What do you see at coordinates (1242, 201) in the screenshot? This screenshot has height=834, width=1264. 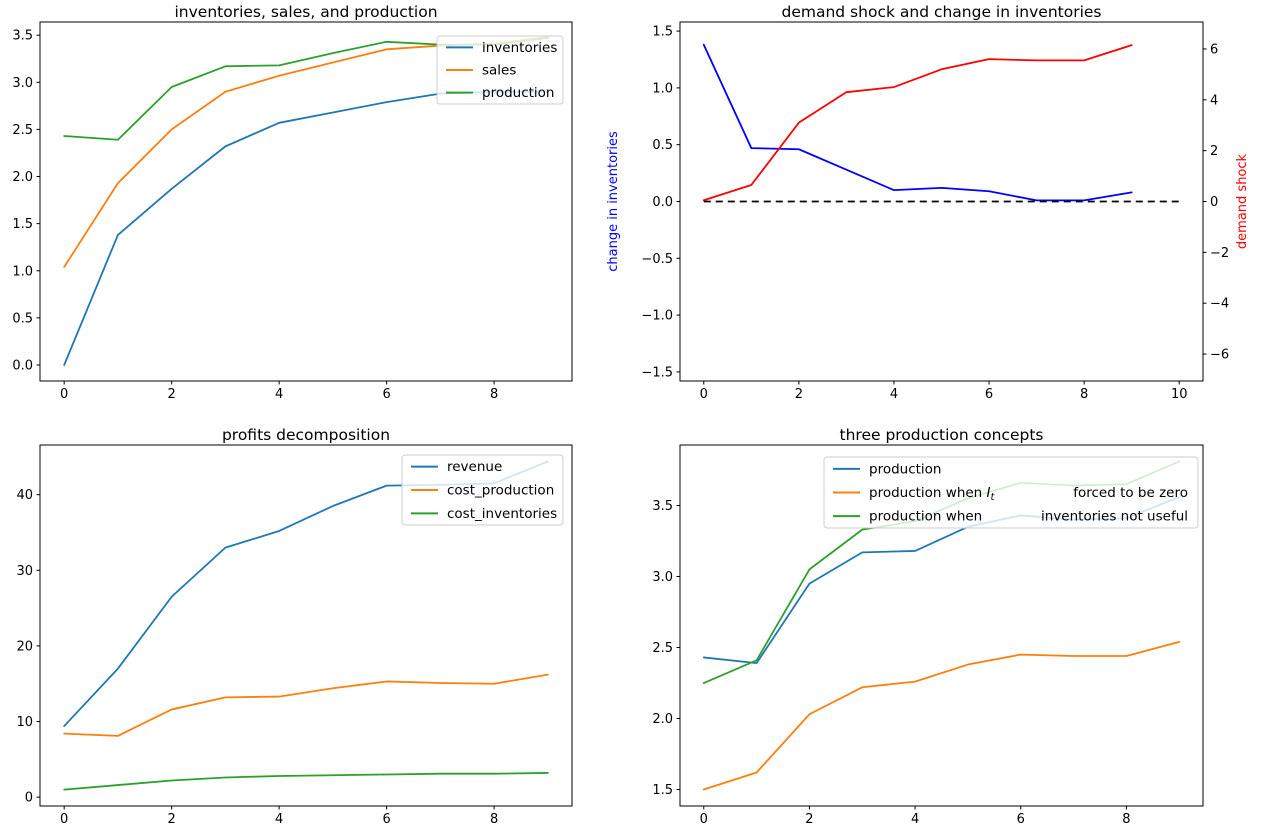 I see `right-y-axis-label: demand shock` at bounding box center [1242, 201].